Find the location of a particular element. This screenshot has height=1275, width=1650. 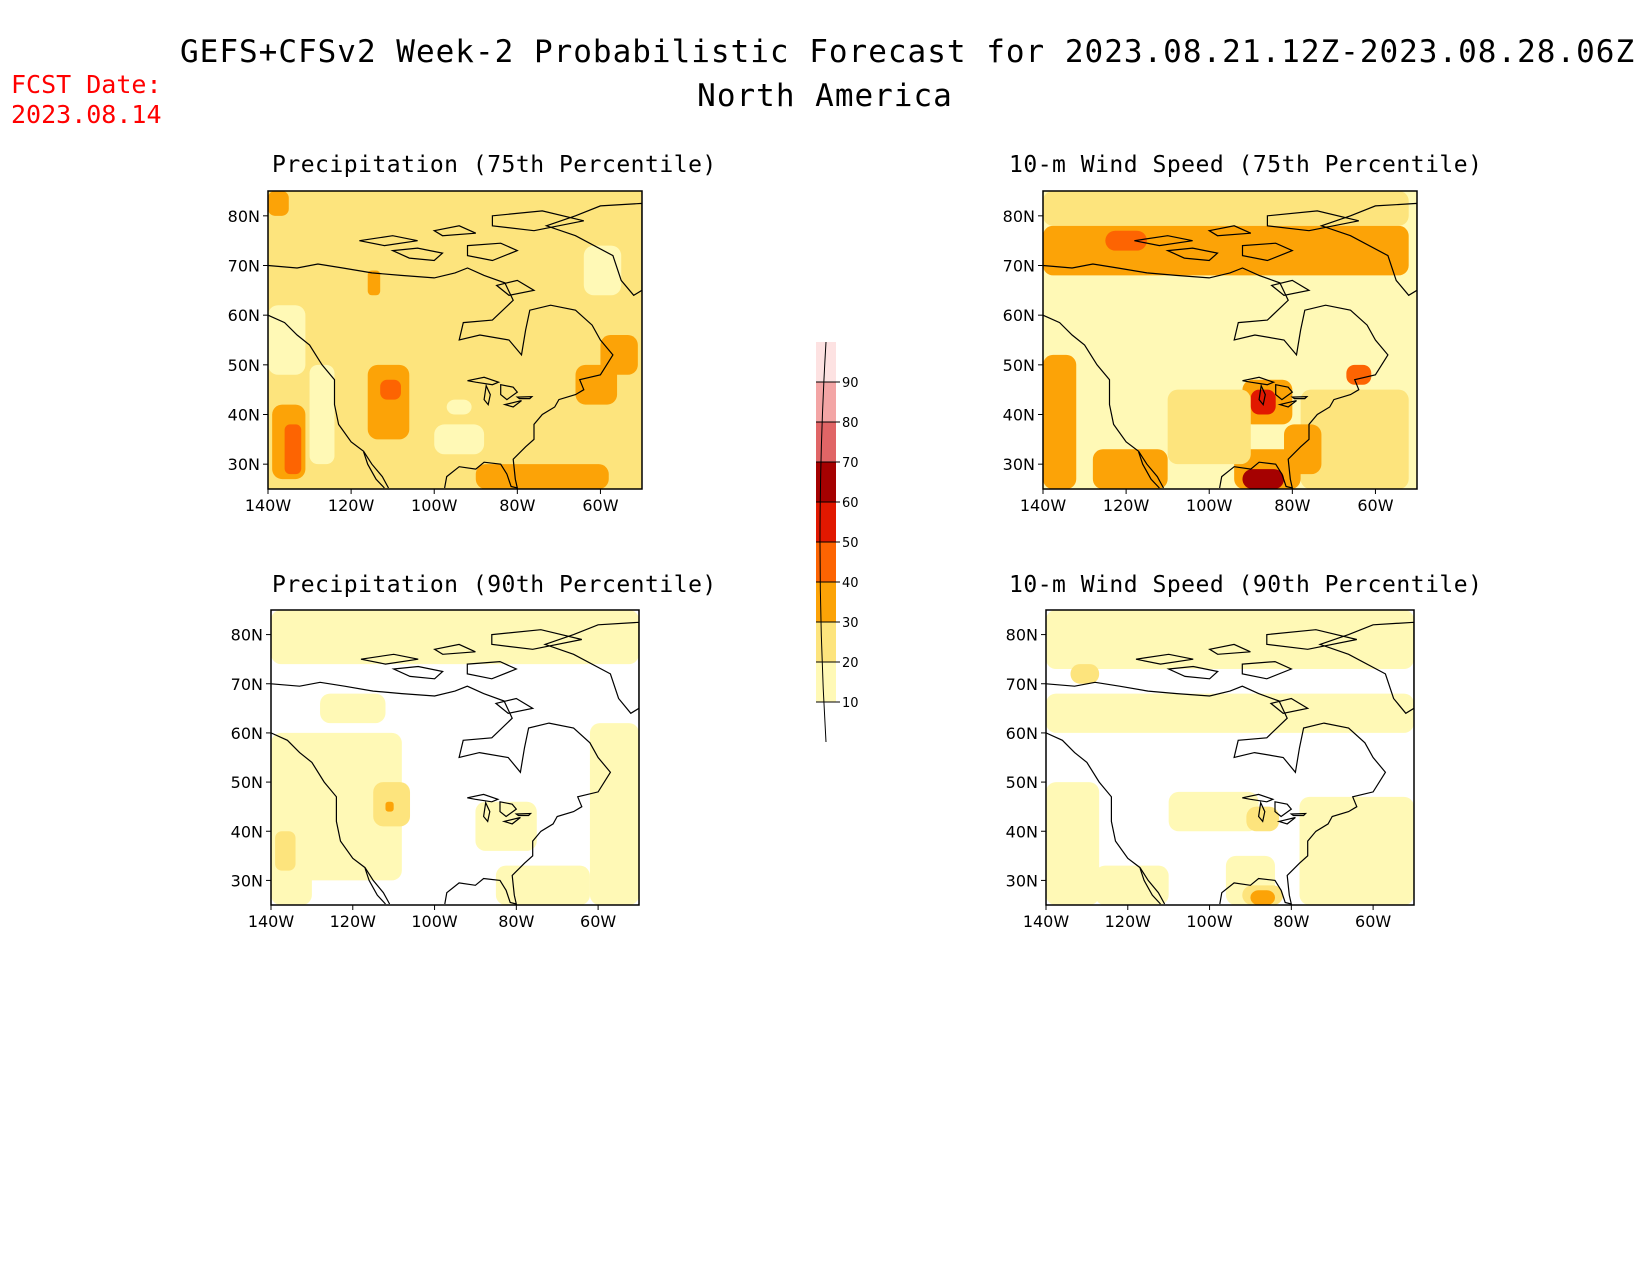

lat-tick-label: 50N is located at coordinates (244, 365).